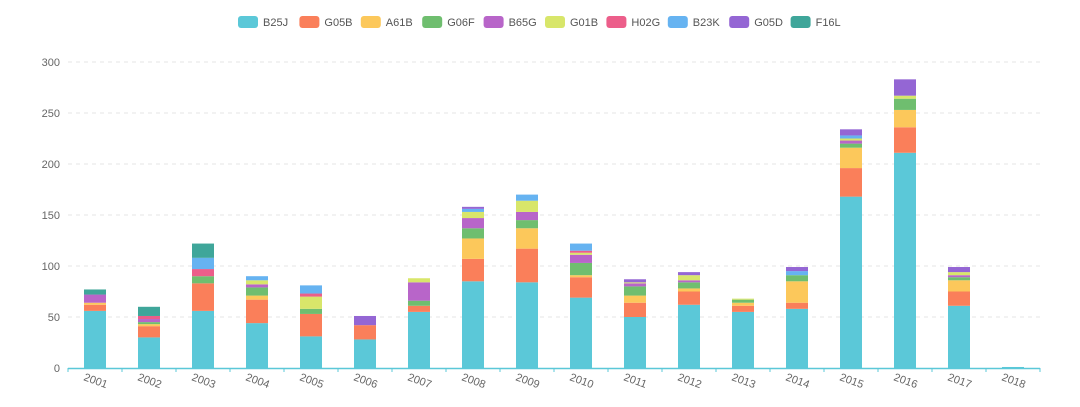  Describe the element at coordinates (473, 324) in the screenshot. I see `bar-segment-b25j-2008` at that location.